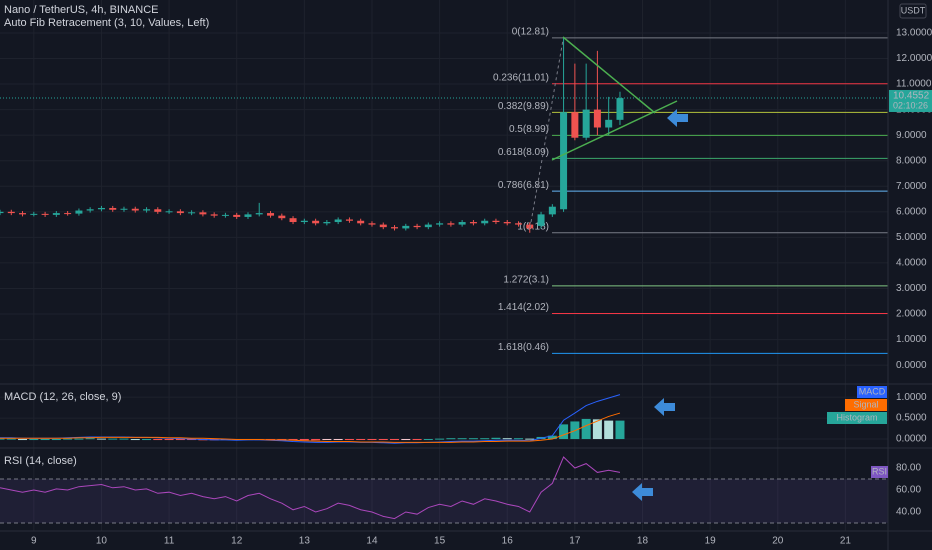 Image resolution: width=932 pixels, height=550 pixels. I want to click on x-tick-label: 20, so click(778, 541).